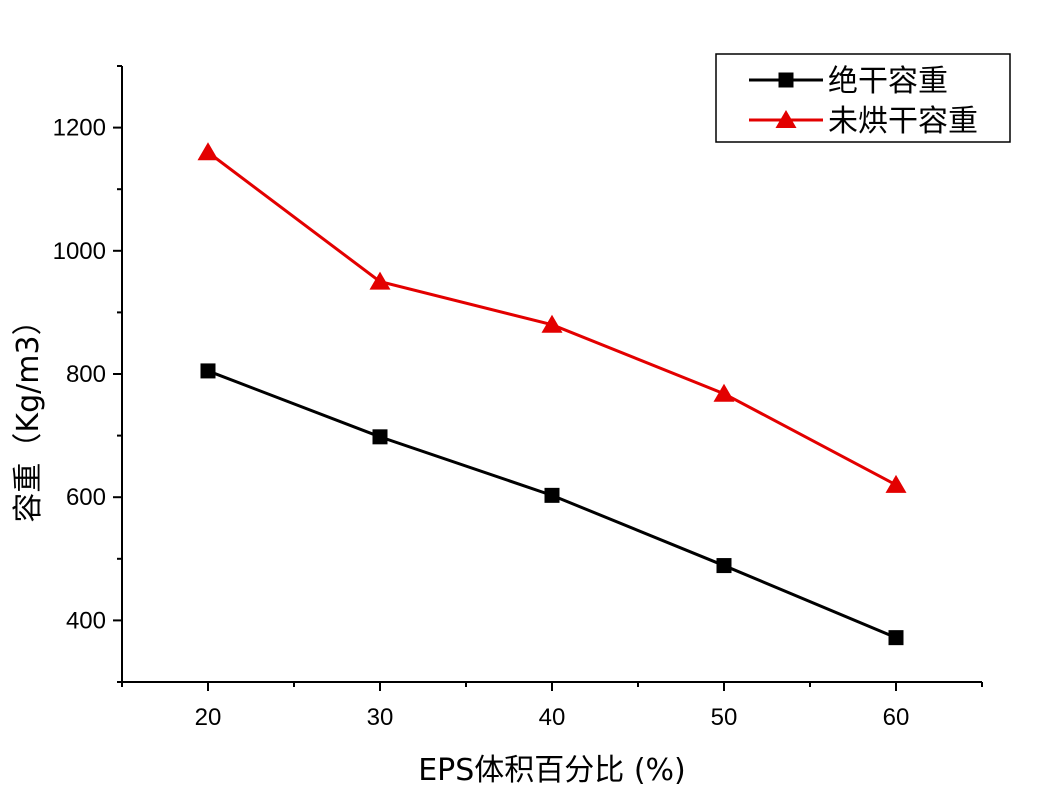  I want to click on x-axis-title: EPS体积百分比 (%), so click(552, 770).